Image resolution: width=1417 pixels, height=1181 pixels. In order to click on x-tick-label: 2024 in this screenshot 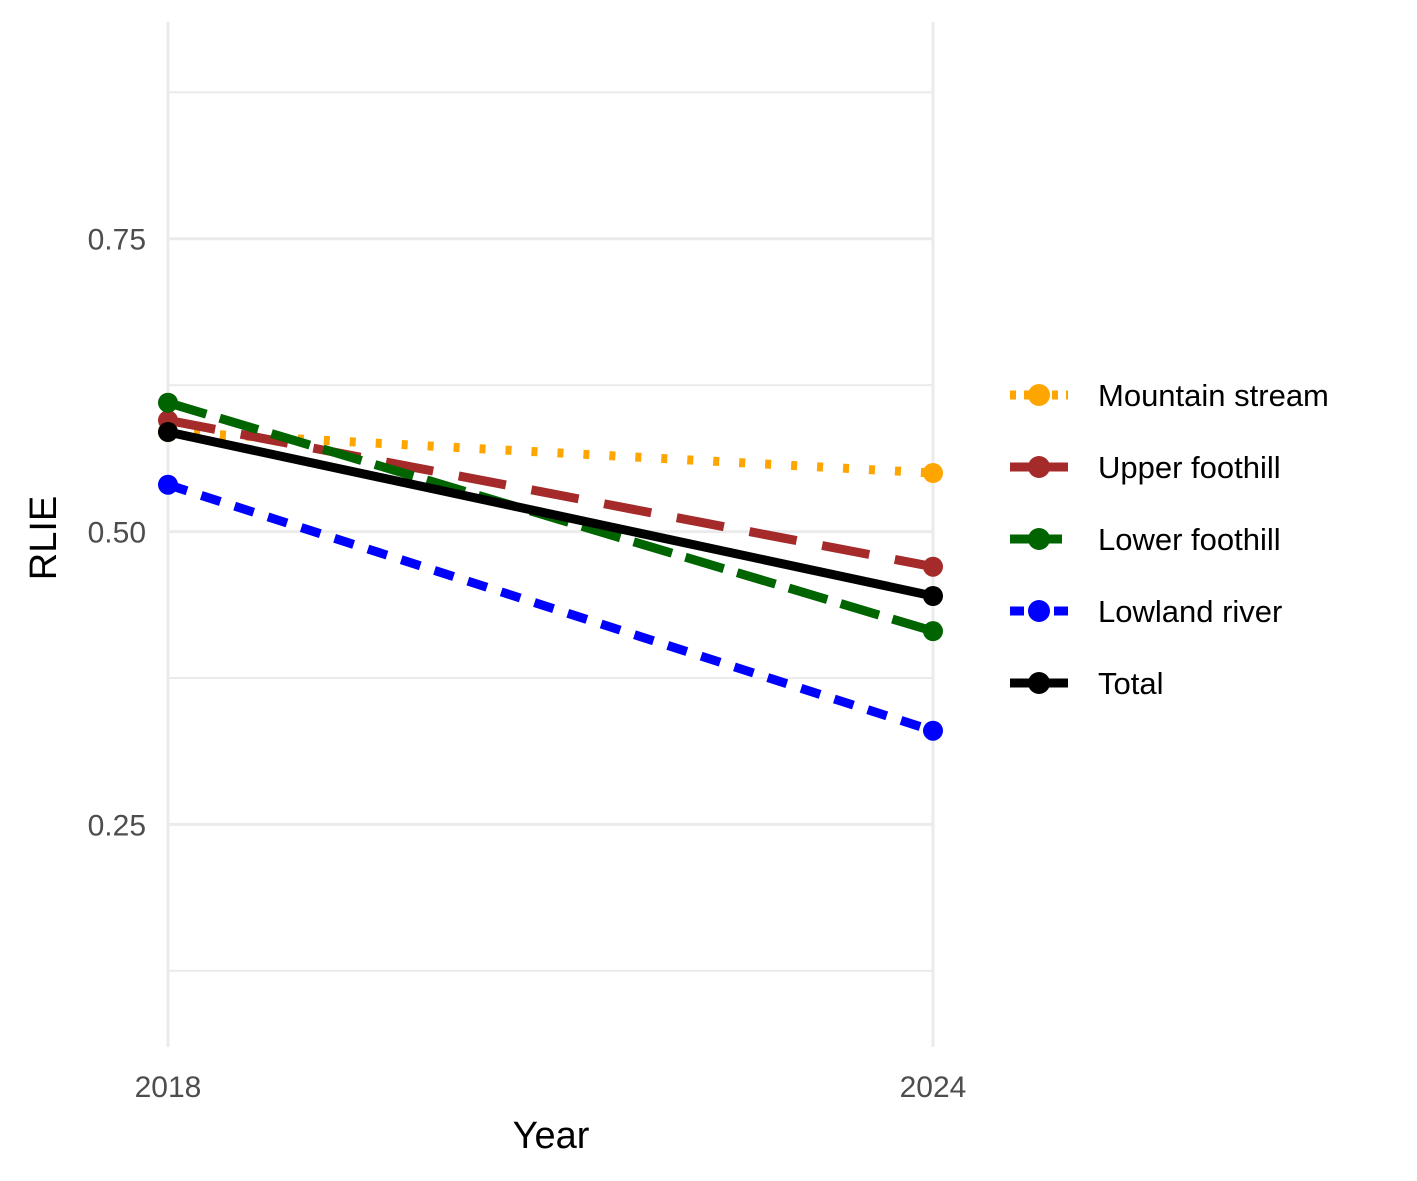, I will do `click(933, 1087)`.